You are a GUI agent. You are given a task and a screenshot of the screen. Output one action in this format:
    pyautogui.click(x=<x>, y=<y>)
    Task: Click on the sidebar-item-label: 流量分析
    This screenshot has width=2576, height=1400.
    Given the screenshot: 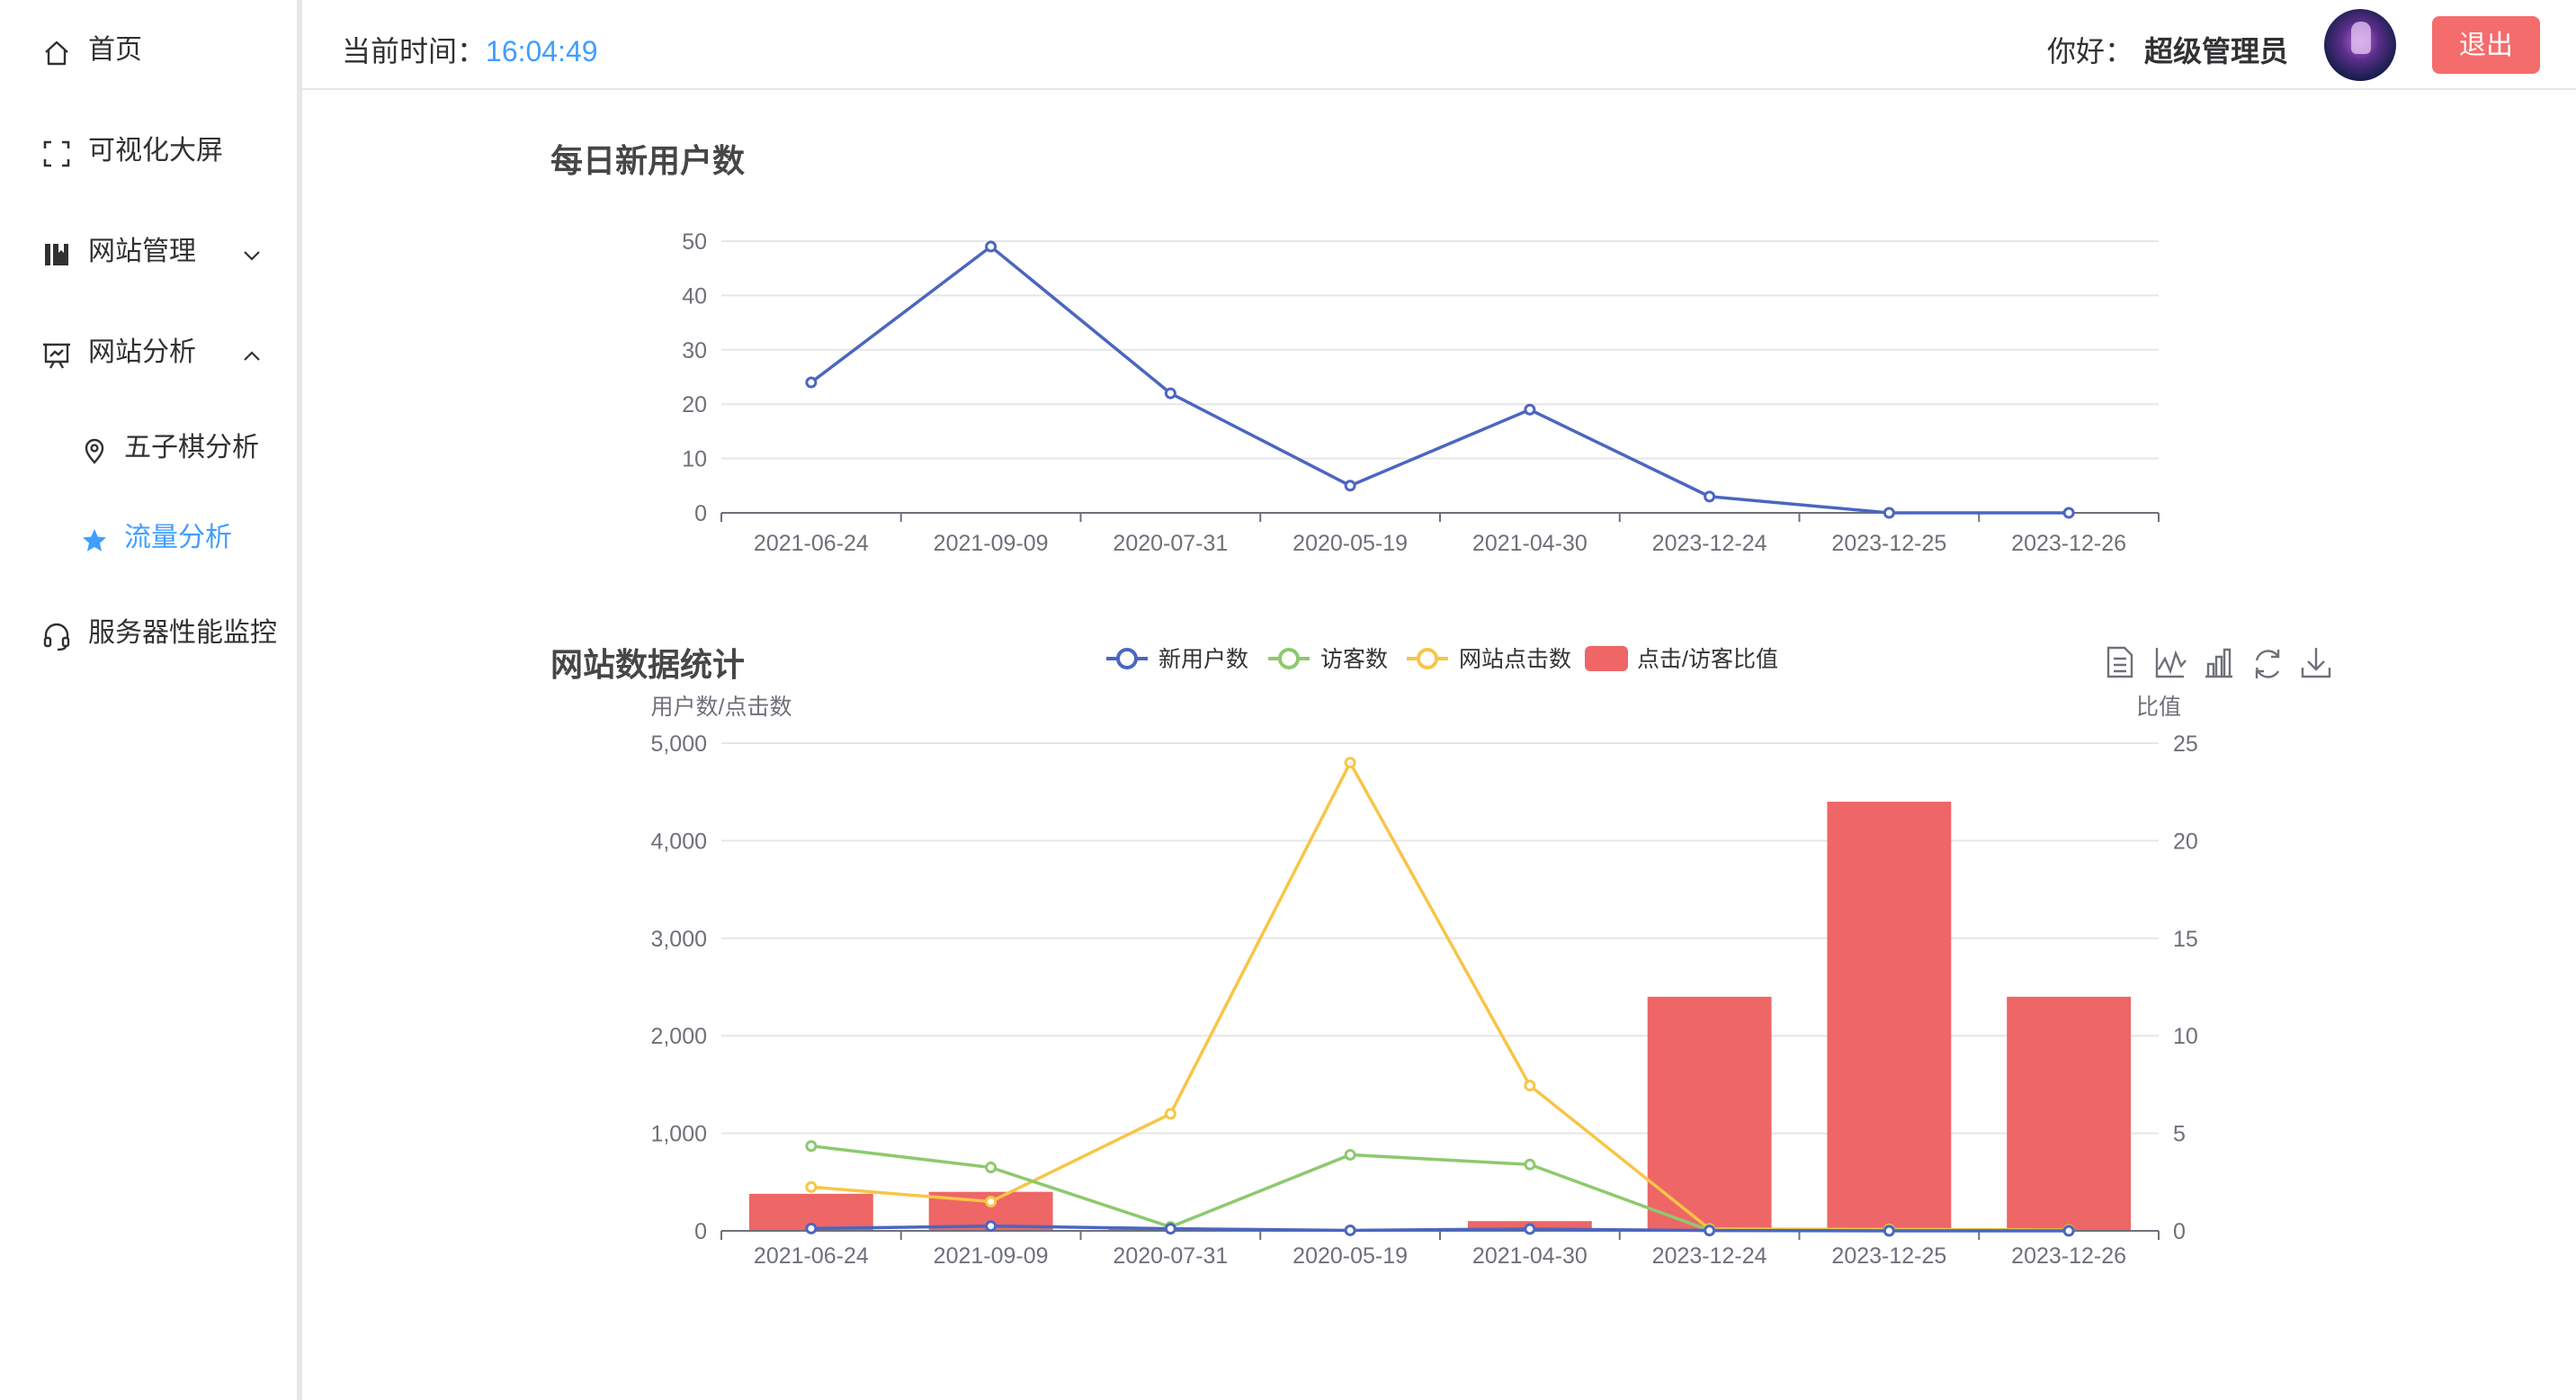 What is the action you would take?
    pyautogui.click(x=178, y=537)
    